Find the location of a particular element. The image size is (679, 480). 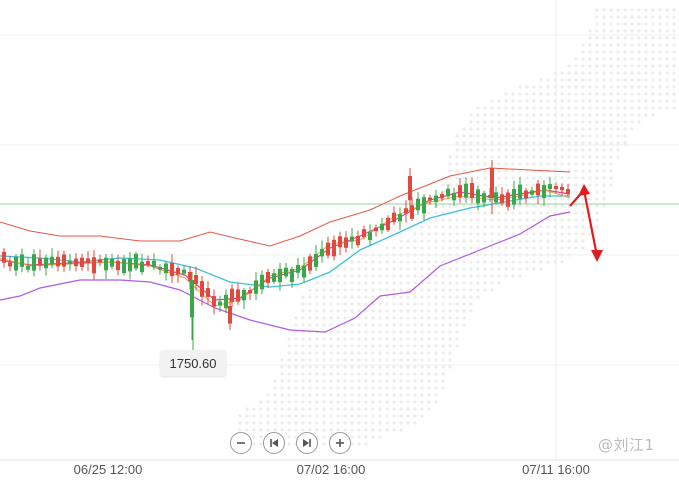

x-tick-label: 07/02 16:00 is located at coordinates (331, 469).